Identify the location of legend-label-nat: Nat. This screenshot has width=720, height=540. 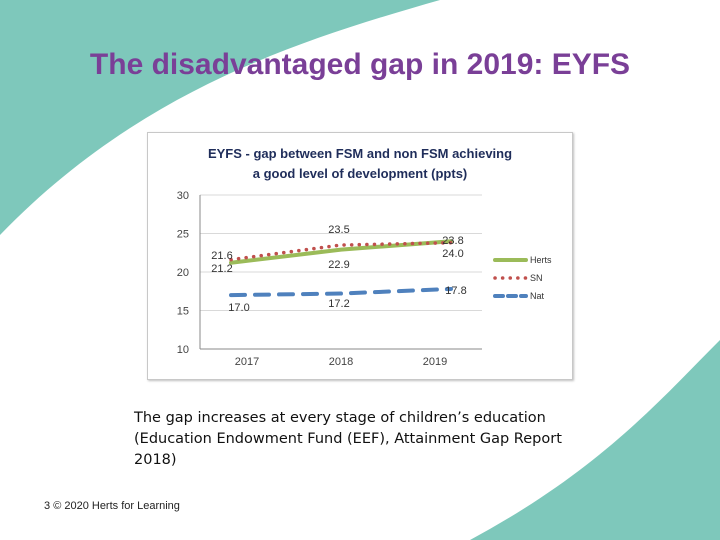
(537, 296).